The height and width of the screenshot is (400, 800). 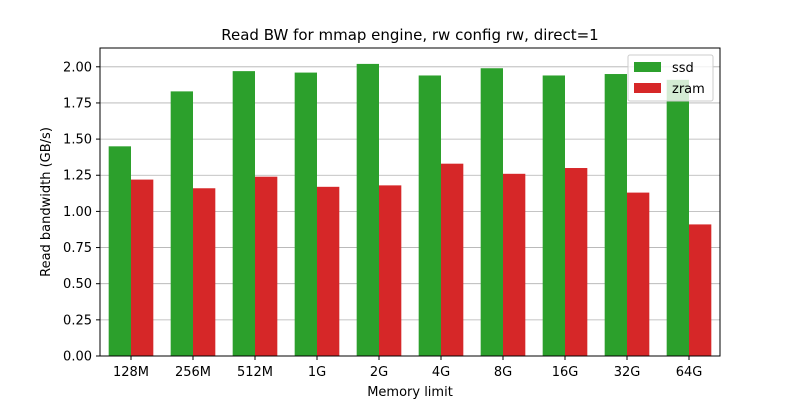 What do you see at coordinates (441, 372) in the screenshot?
I see `x-tick-label: 4G` at bounding box center [441, 372].